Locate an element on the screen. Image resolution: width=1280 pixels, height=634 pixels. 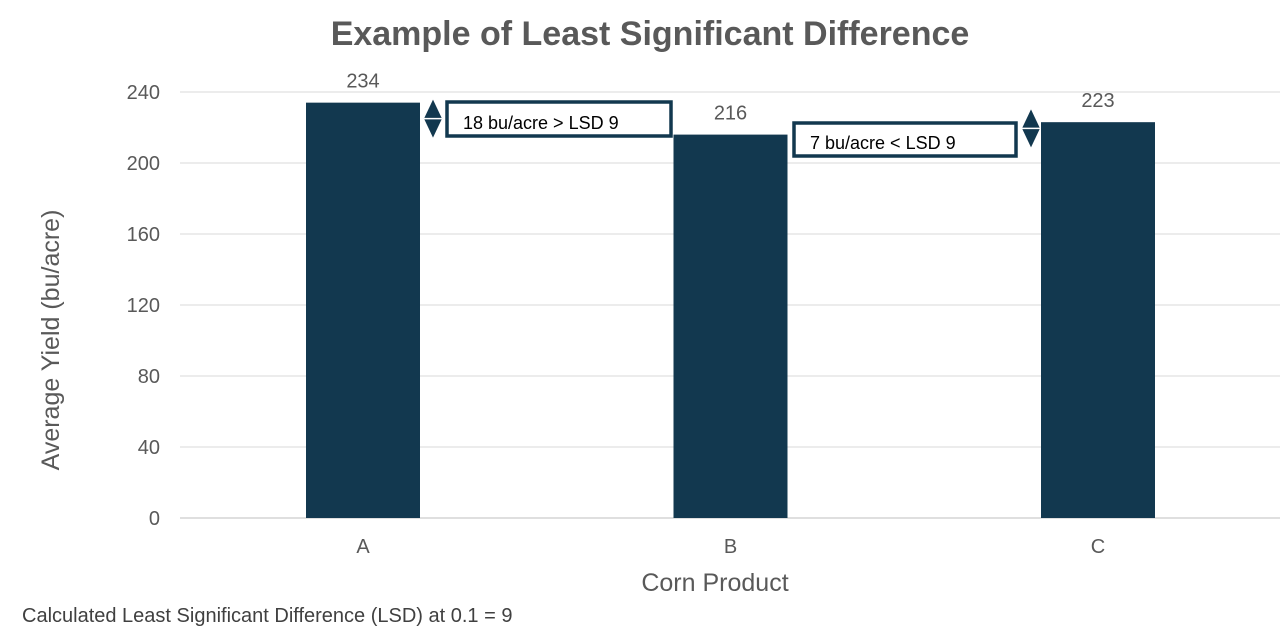
annotation-label: 7 bu/acre < LSD 9 is located at coordinates (883, 143).